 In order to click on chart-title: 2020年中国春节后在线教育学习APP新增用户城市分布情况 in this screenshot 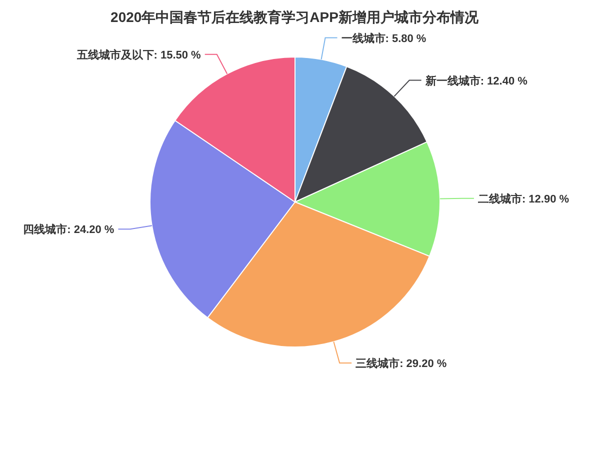, I will do `click(295, 17)`.